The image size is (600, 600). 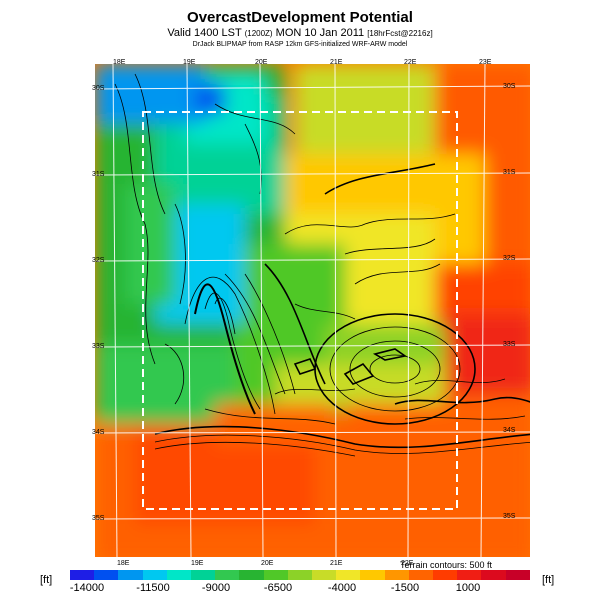 What do you see at coordinates (300, 17) in the screenshot?
I see `chart-title: OvercastDevelopment Potential` at bounding box center [300, 17].